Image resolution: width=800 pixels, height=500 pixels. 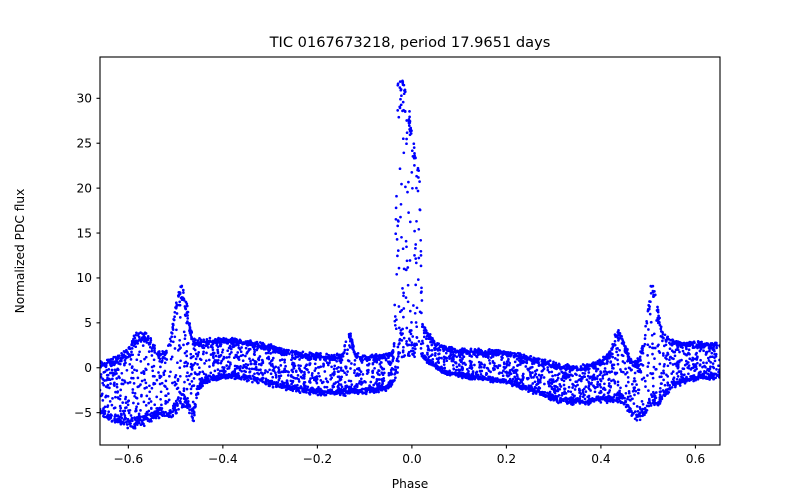 What do you see at coordinates (84, 233) in the screenshot?
I see `y-tick-label: 15` at bounding box center [84, 233].